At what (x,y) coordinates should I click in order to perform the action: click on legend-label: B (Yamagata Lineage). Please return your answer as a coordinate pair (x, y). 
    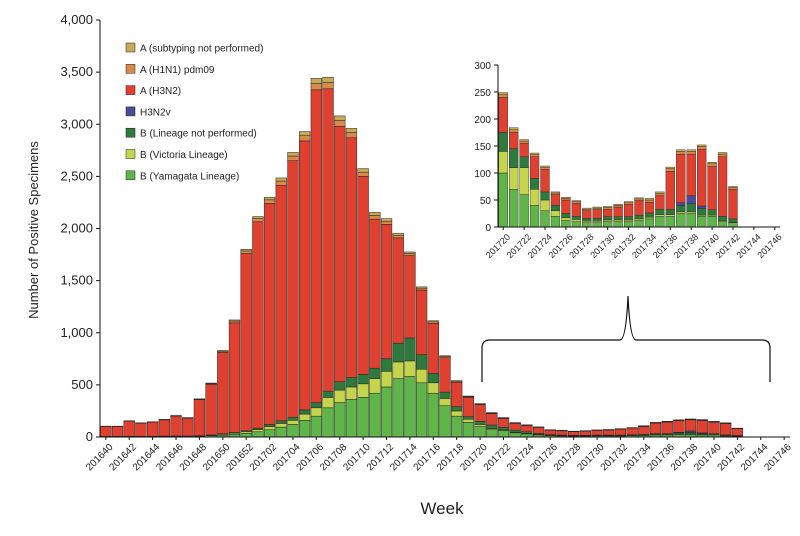
    Looking at the image, I should click on (189, 176).